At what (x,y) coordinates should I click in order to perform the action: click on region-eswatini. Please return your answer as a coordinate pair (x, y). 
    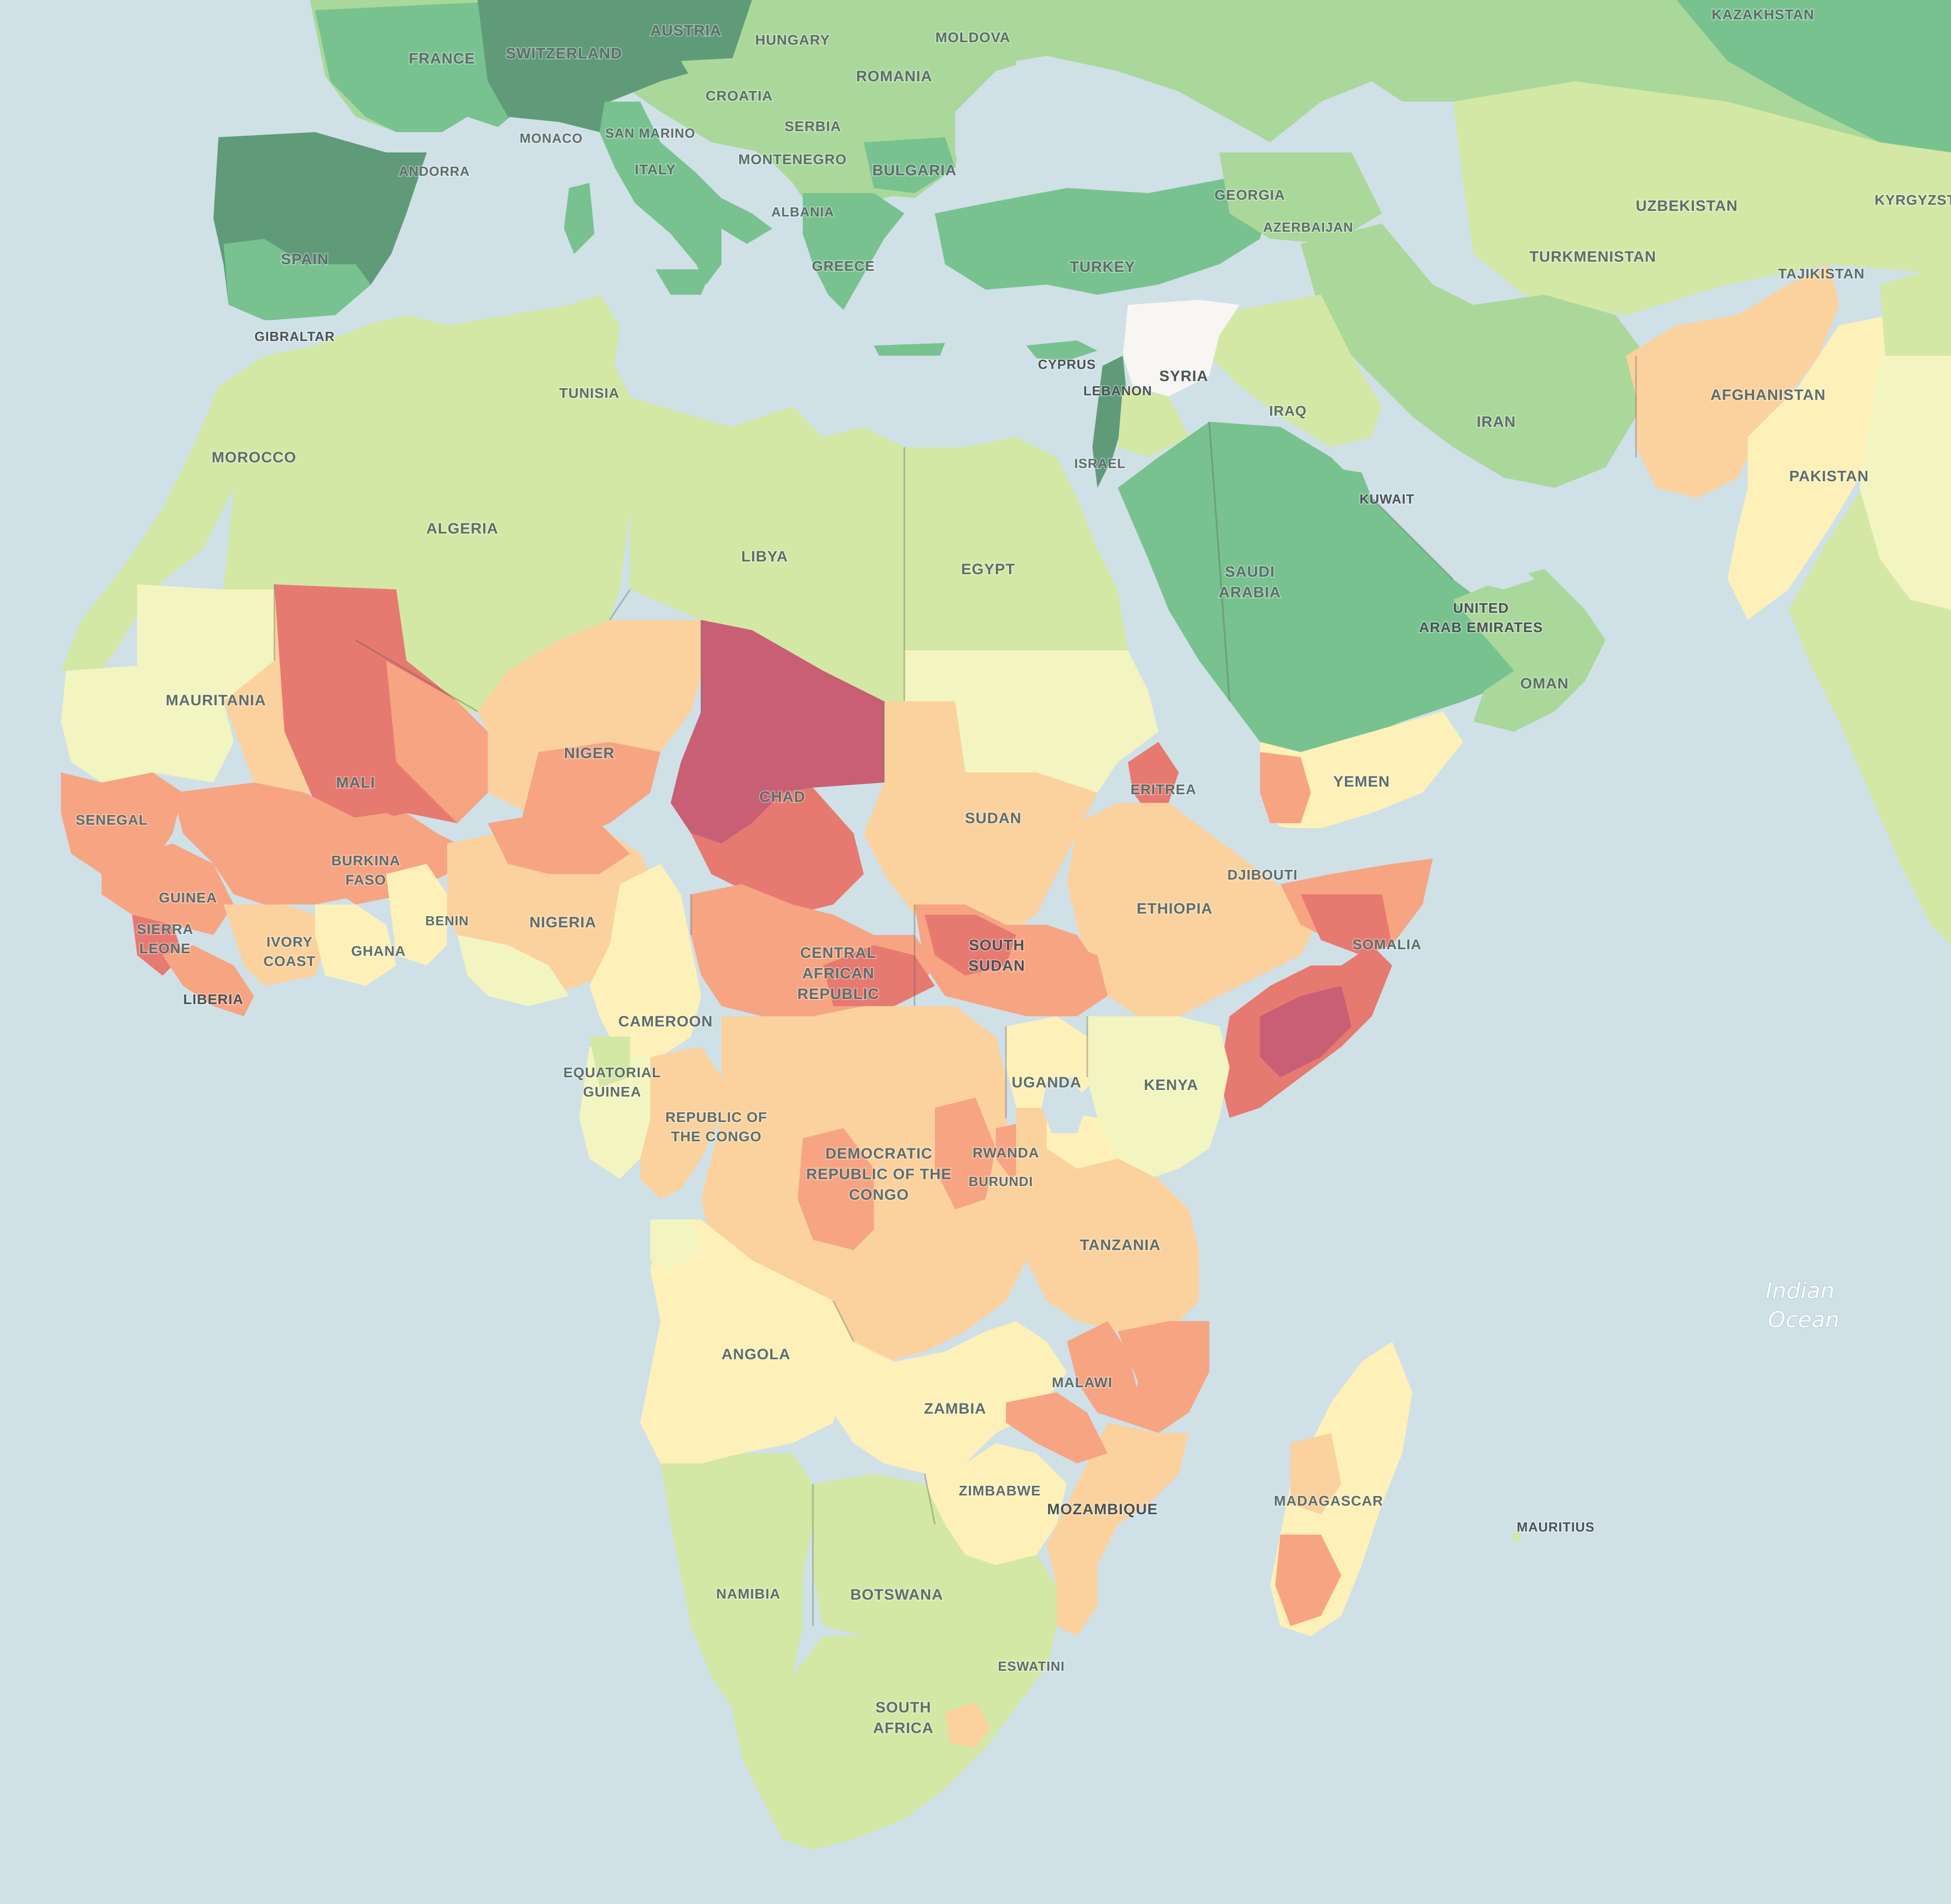
    Looking at the image, I should click on (1041, 1649).